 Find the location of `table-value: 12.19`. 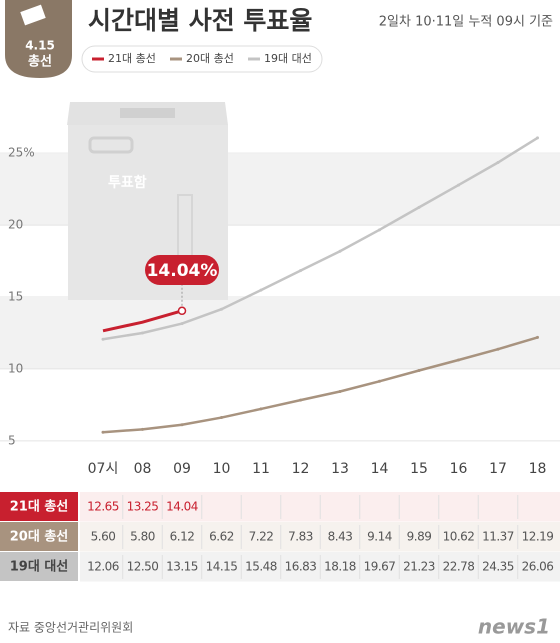

table-value: 12.19 is located at coordinates (538, 537).